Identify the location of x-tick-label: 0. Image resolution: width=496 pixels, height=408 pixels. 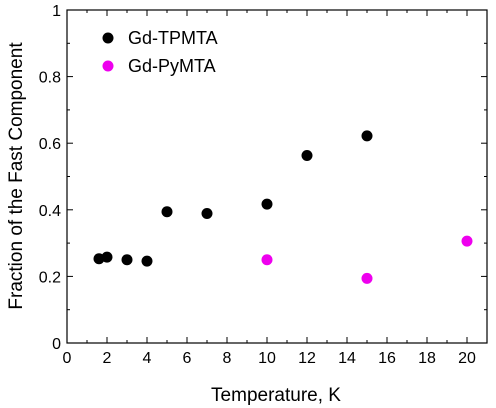
(67, 358).